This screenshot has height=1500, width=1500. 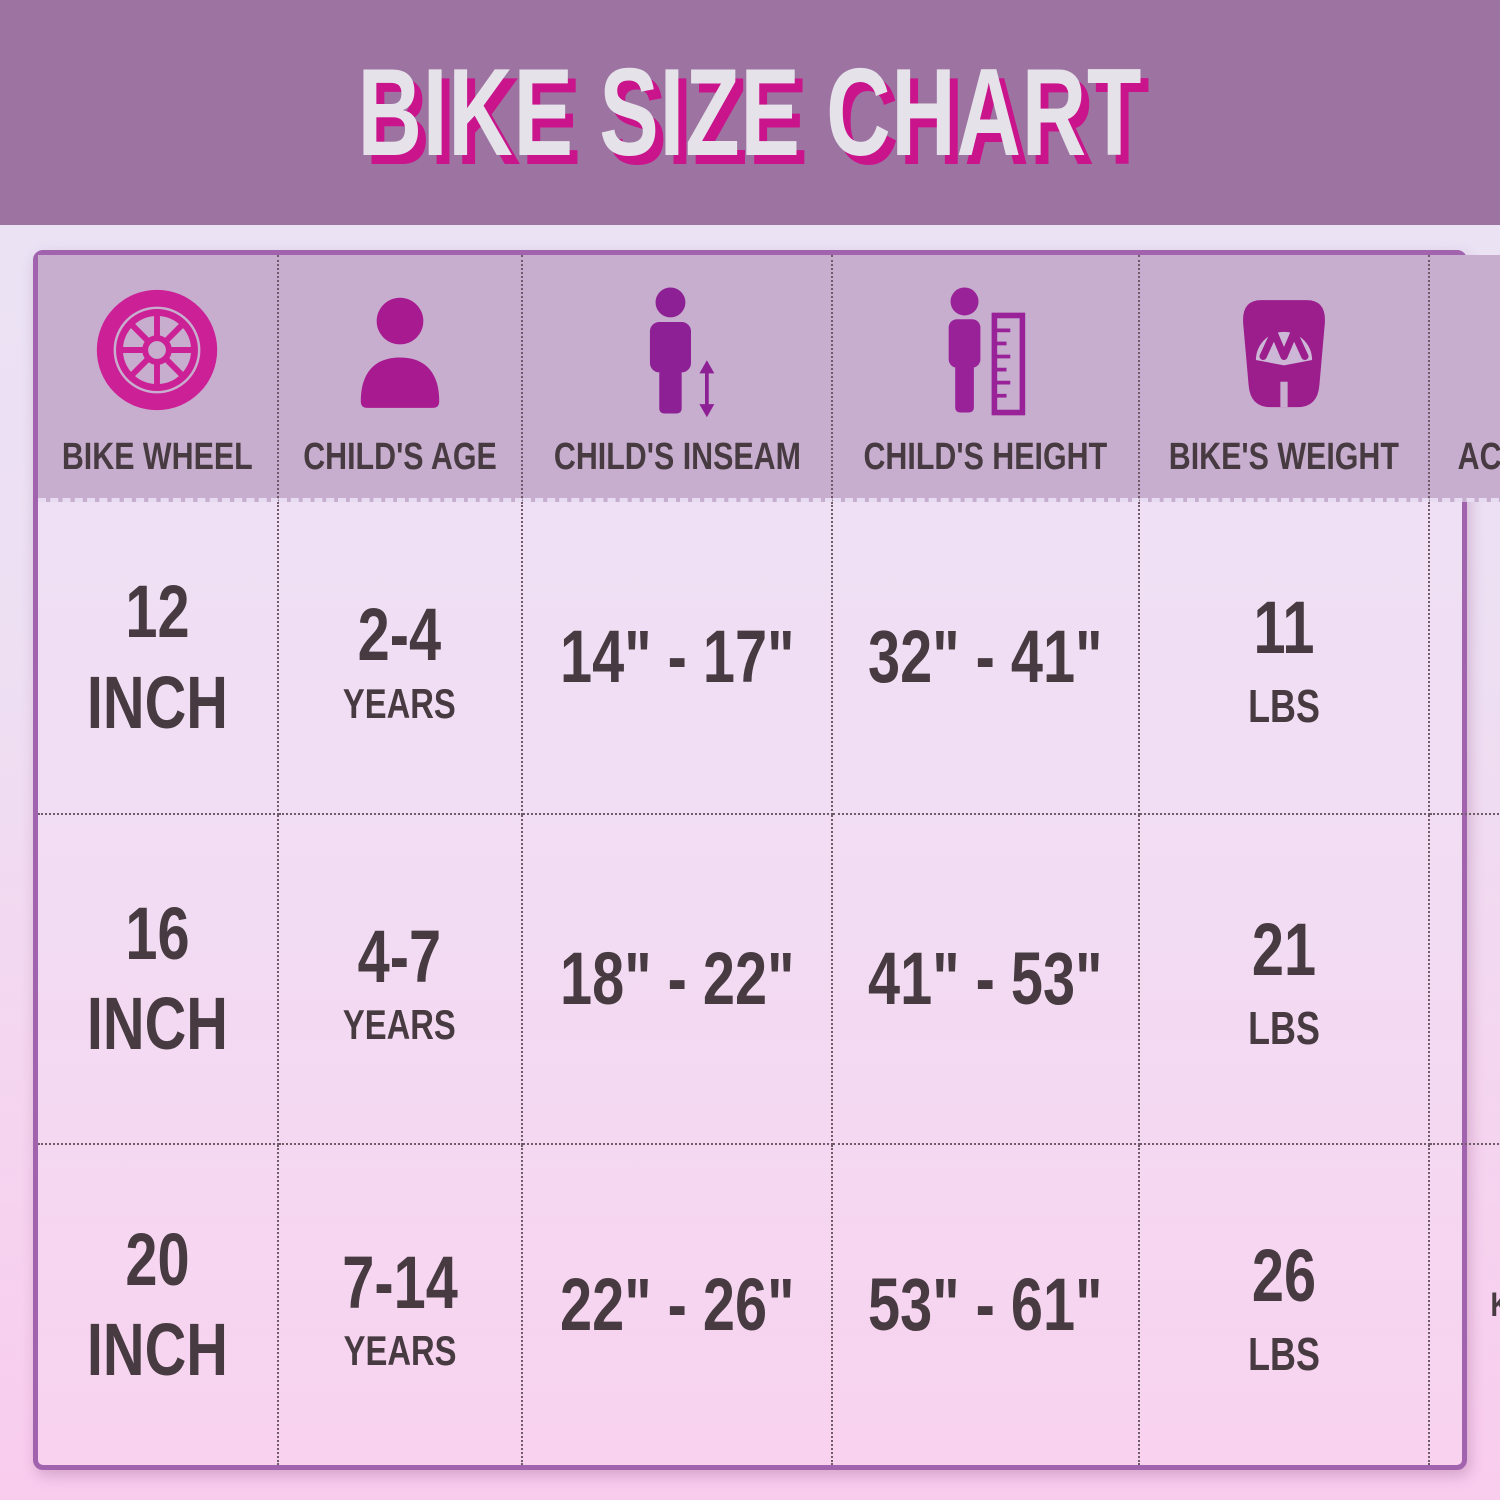 I want to click on cell-row1-bikes-weight: 11 LBS, so click(x=1284, y=658).